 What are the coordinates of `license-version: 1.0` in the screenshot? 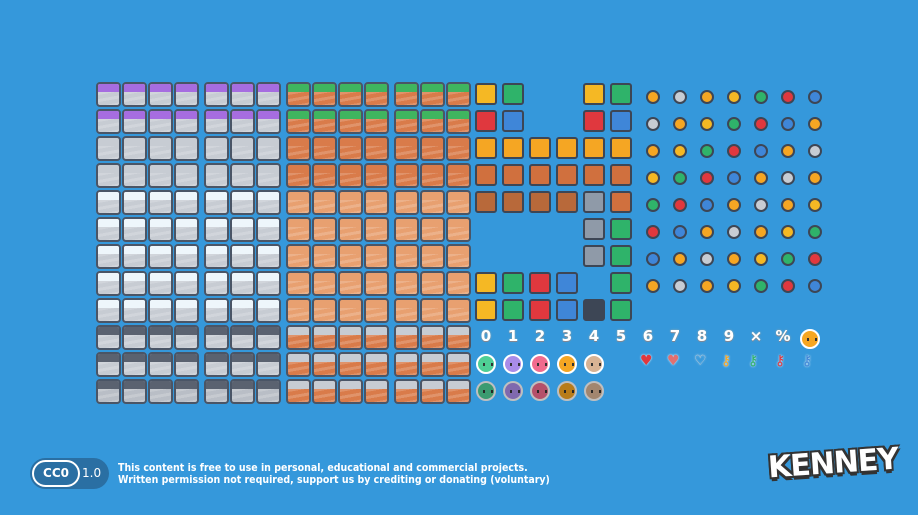 It's located at (92, 473).